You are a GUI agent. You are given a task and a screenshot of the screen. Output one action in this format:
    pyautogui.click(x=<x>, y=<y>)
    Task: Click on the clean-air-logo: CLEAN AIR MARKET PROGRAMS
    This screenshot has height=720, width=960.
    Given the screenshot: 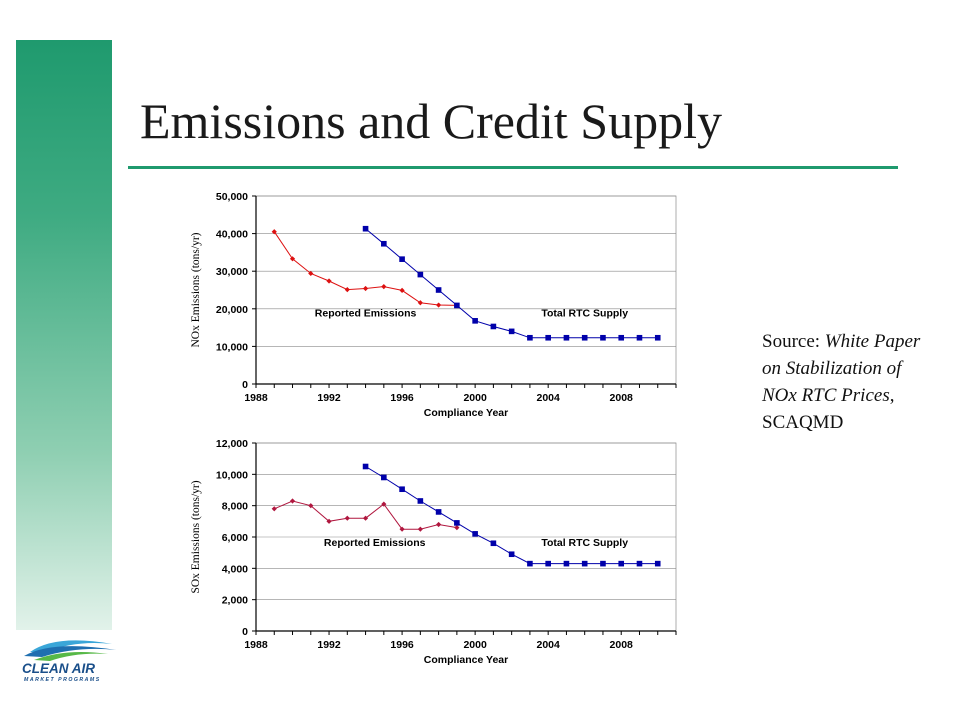 What is the action you would take?
    pyautogui.click(x=71, y=660)
    